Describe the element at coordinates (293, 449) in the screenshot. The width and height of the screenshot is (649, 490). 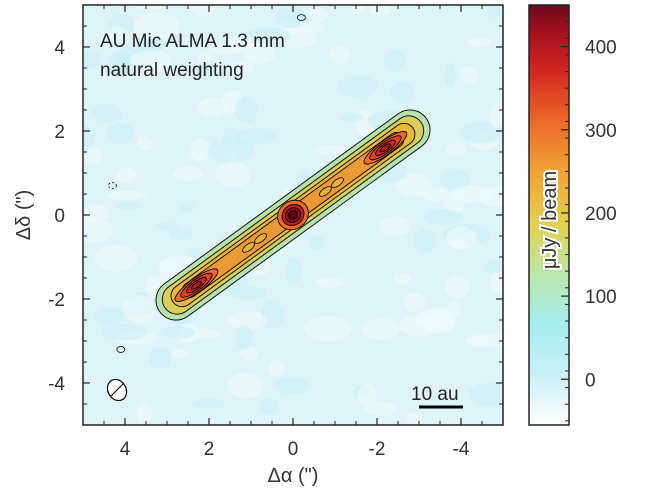
I see `x-tick-label: 0` at that location.